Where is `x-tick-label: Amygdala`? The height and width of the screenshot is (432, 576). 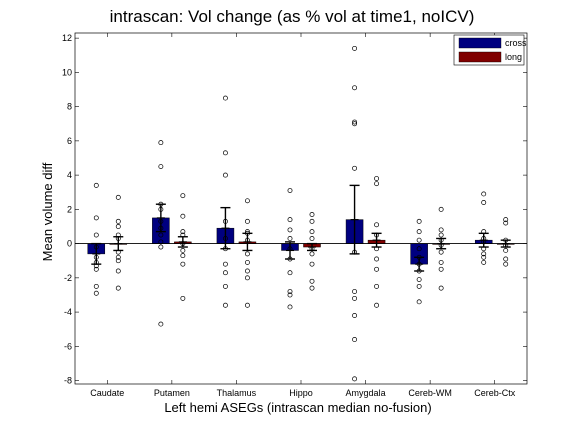 x-tick-label: Amygdala is located at coordinates (366, 393).